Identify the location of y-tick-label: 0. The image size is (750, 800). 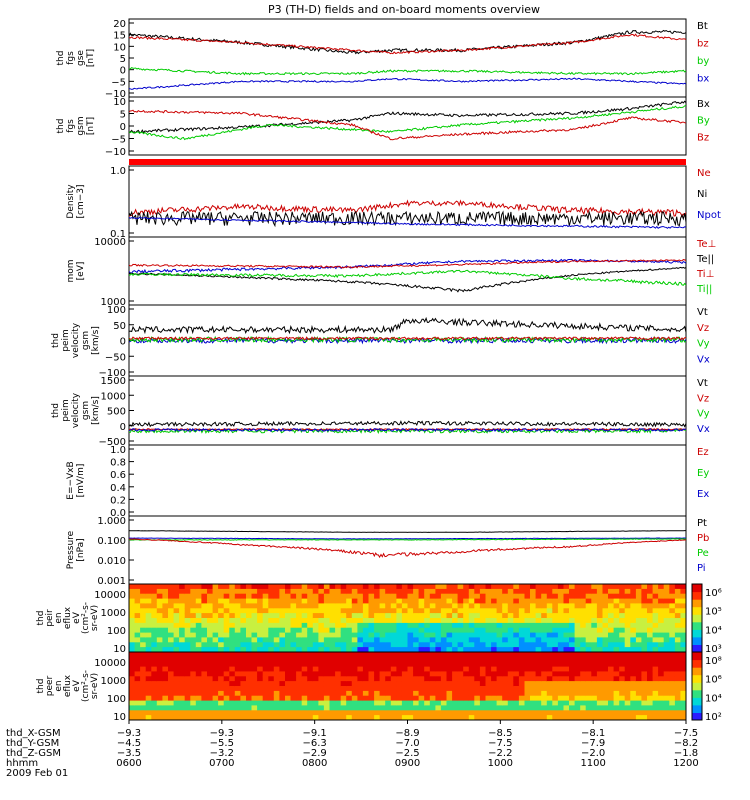
(123, 427).